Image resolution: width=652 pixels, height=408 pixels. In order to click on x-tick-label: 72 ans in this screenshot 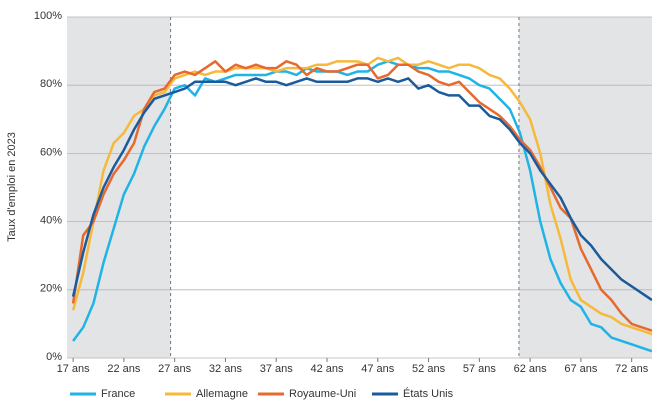, I will do `click(632, 369)`.